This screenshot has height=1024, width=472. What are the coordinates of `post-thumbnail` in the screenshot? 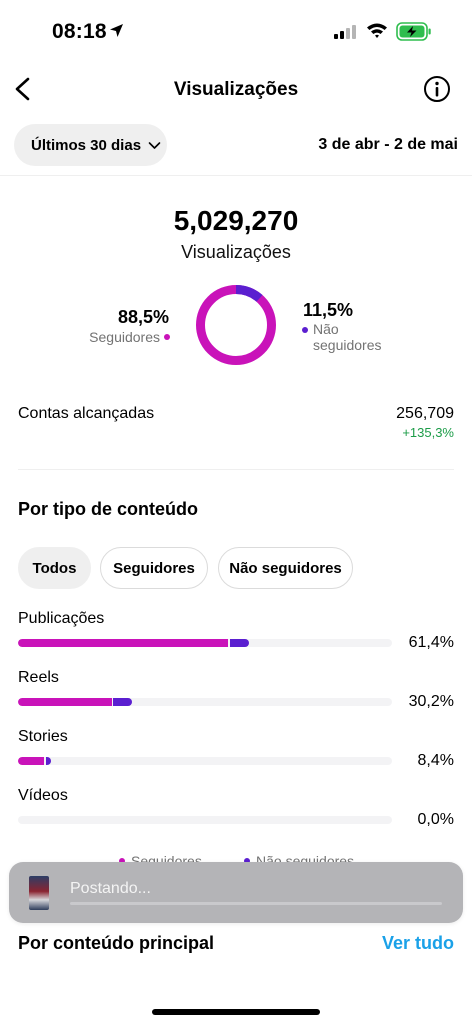 It's located at (39, 893).